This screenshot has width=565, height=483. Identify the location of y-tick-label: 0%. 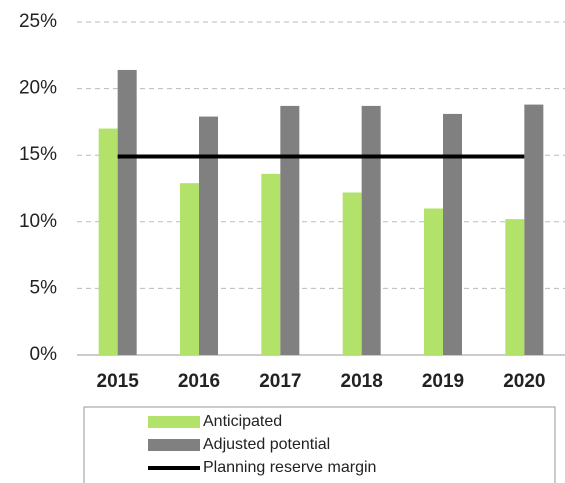
(44, 354).